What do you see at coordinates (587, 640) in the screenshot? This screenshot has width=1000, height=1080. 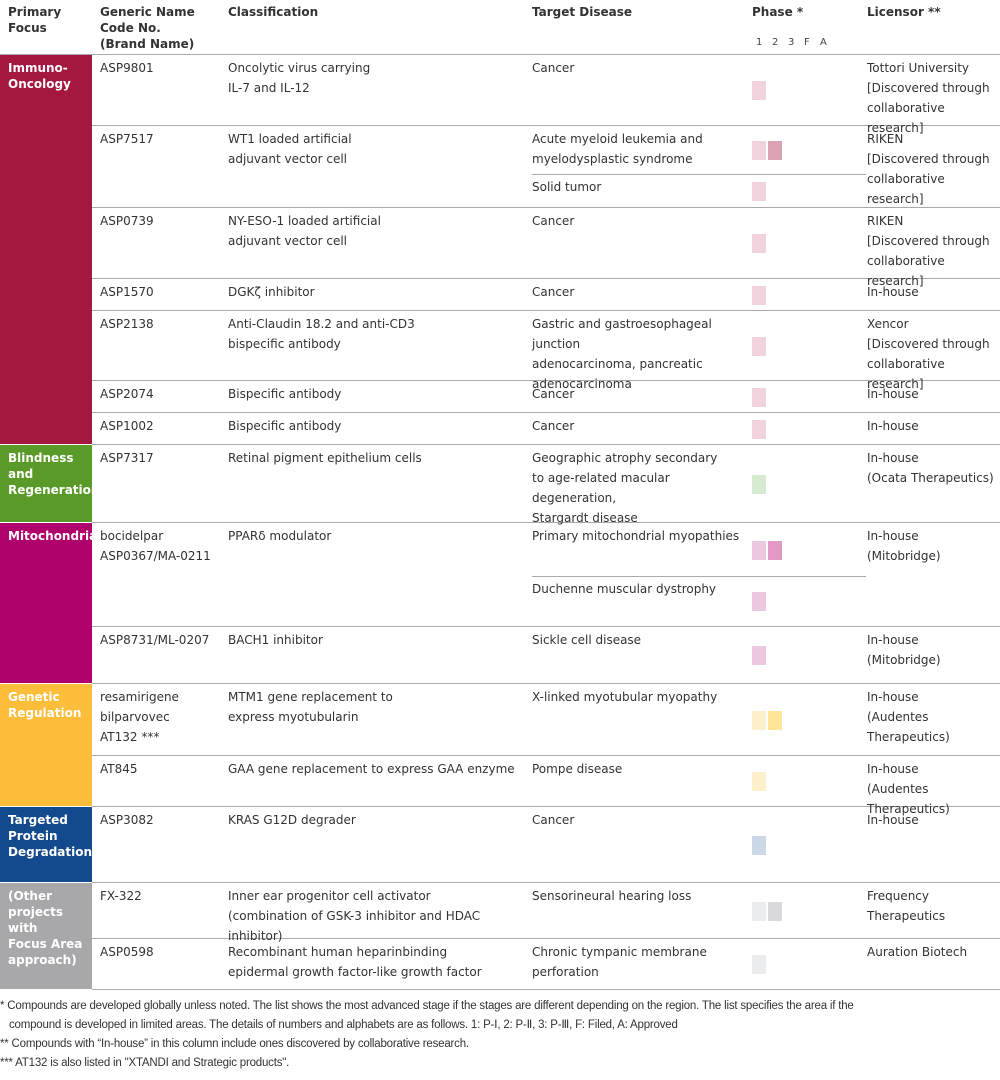 I see `target-disease: Sickle cell disease` at bounding box center [587, 640].